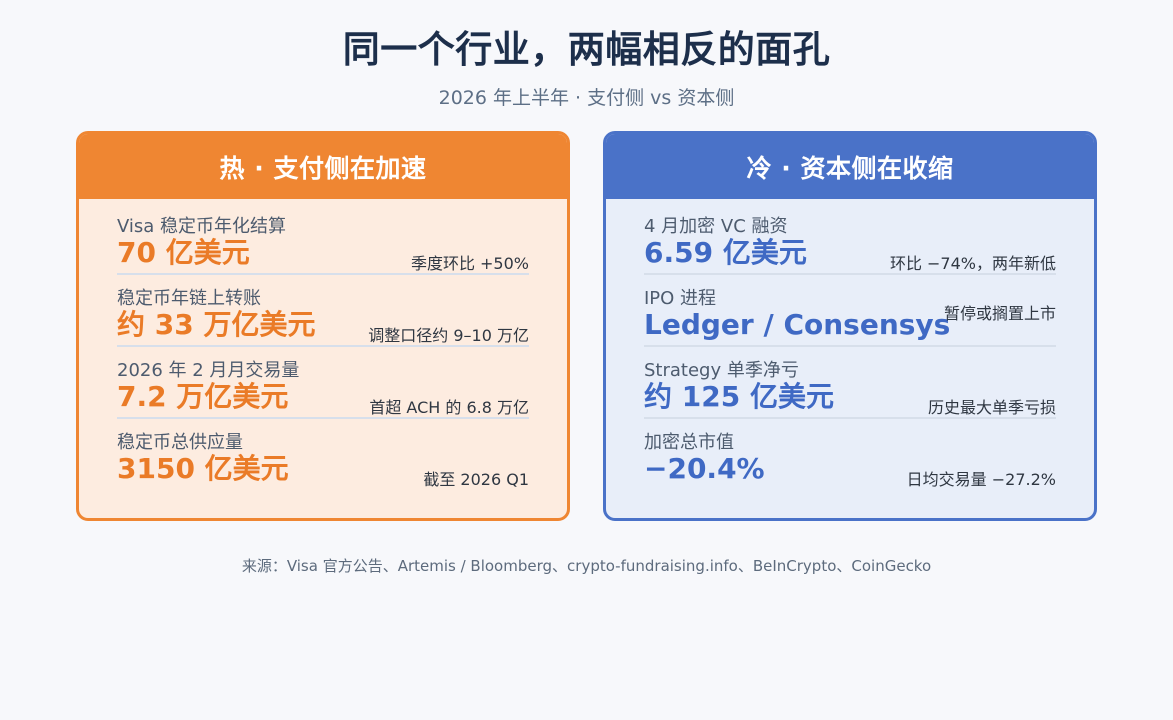 The height and width of the screenshot is (720, 1173). Describe the element at coordinates (202, 226) in the screenshot. I see `hot-visa-settlement-label: Visa 稳定币年化结算` at that location.